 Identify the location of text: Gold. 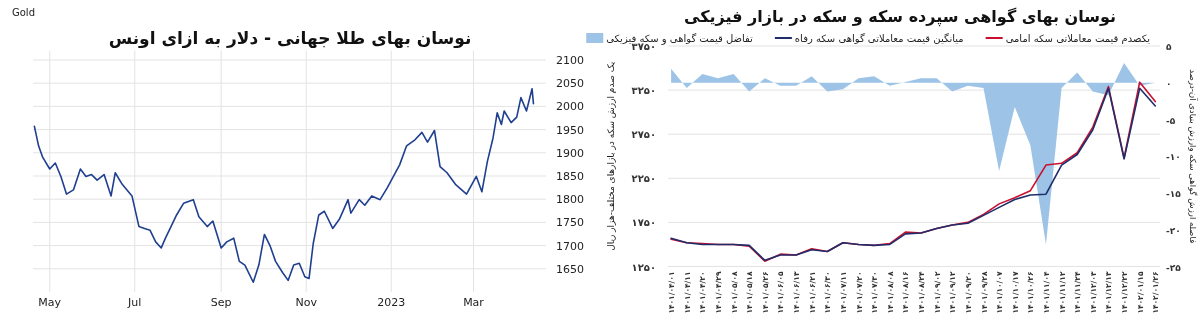
(23, 12).